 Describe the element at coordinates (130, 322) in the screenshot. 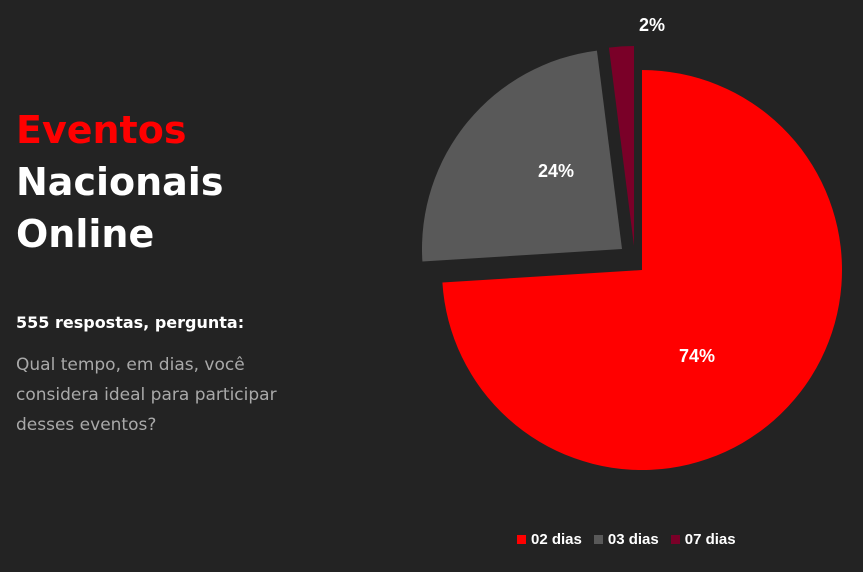

I see `responses-subhead: 555 respostas, pergunta:` at that location.